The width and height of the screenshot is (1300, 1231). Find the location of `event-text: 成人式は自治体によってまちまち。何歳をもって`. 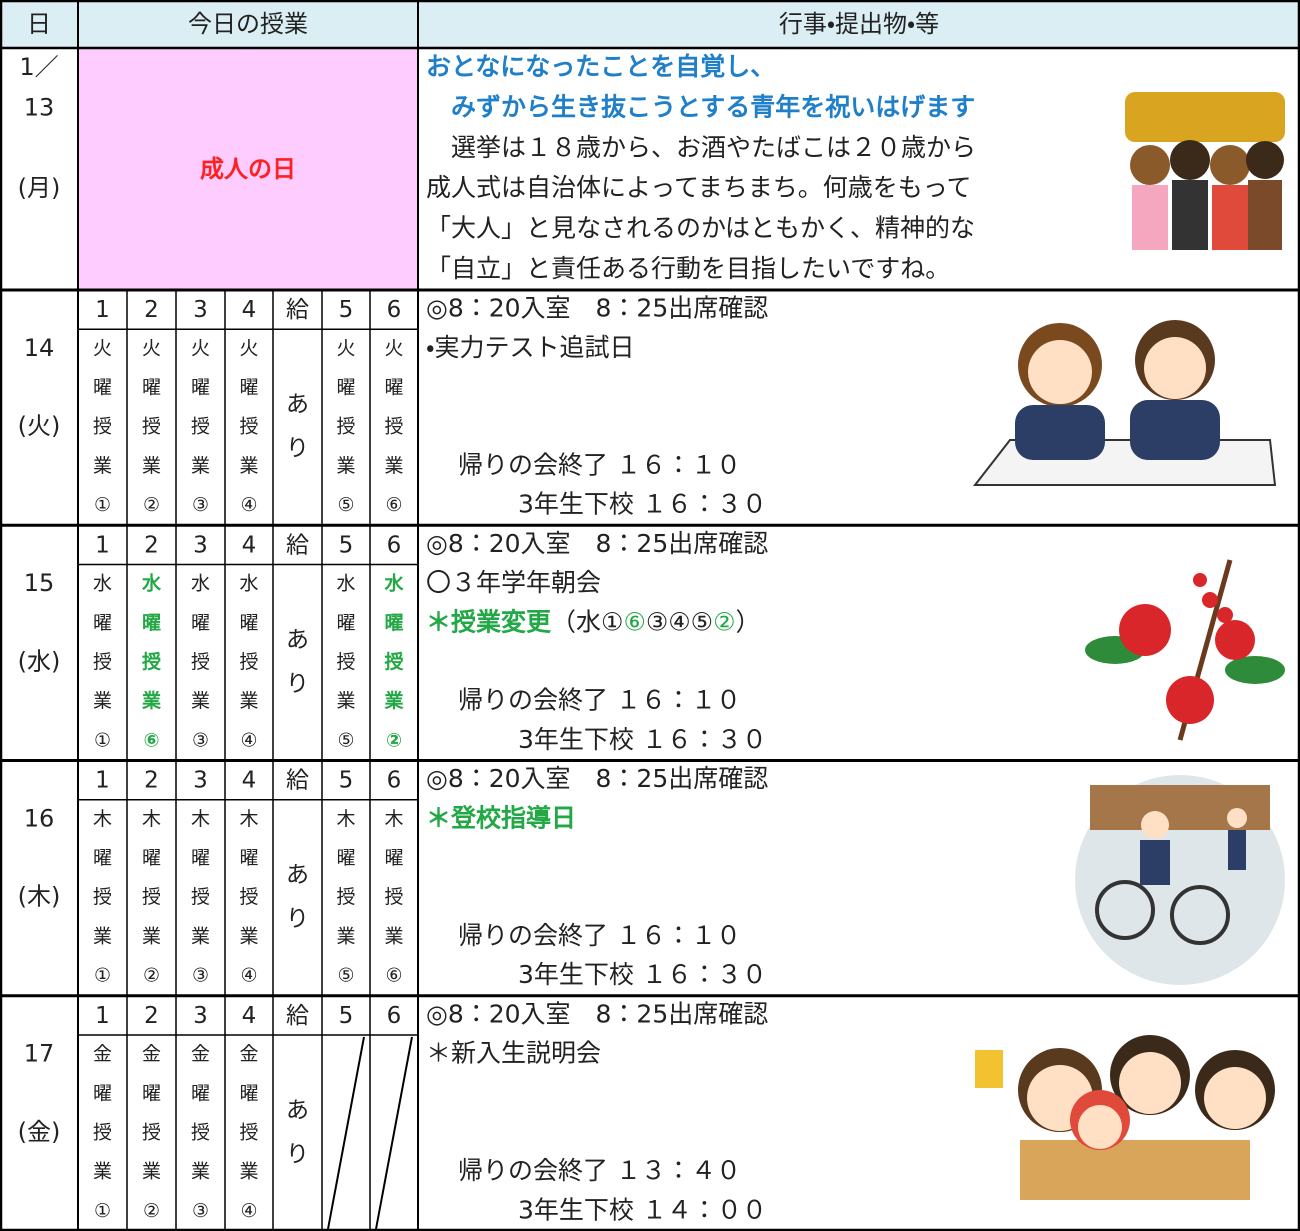

event-text: 成人式は自治体によってまちまち。何歳をもって is located at coordinates (699, 187).